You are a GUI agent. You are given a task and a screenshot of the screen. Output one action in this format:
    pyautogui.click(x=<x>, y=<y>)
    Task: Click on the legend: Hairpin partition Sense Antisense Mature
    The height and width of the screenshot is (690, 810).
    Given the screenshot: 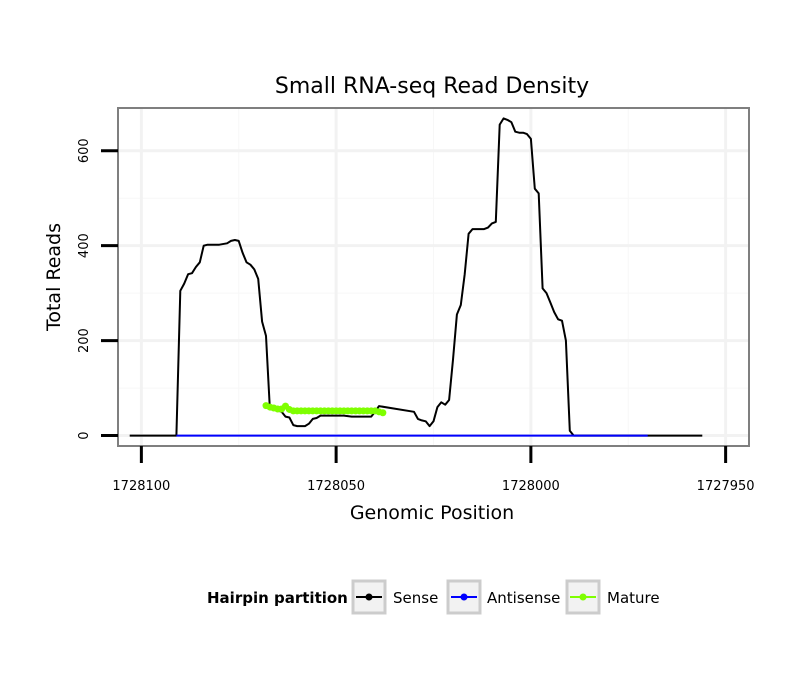 What is the action you would take?
    pyautogui.click(x=433, y=597)
    